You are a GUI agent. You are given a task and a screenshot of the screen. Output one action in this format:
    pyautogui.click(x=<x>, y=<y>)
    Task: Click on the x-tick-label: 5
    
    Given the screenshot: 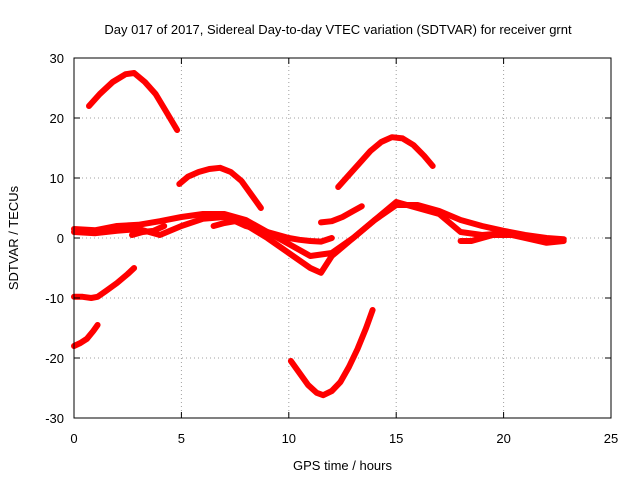 What is the action you would take?
    pyautogui.click(x=181, y=438)
    